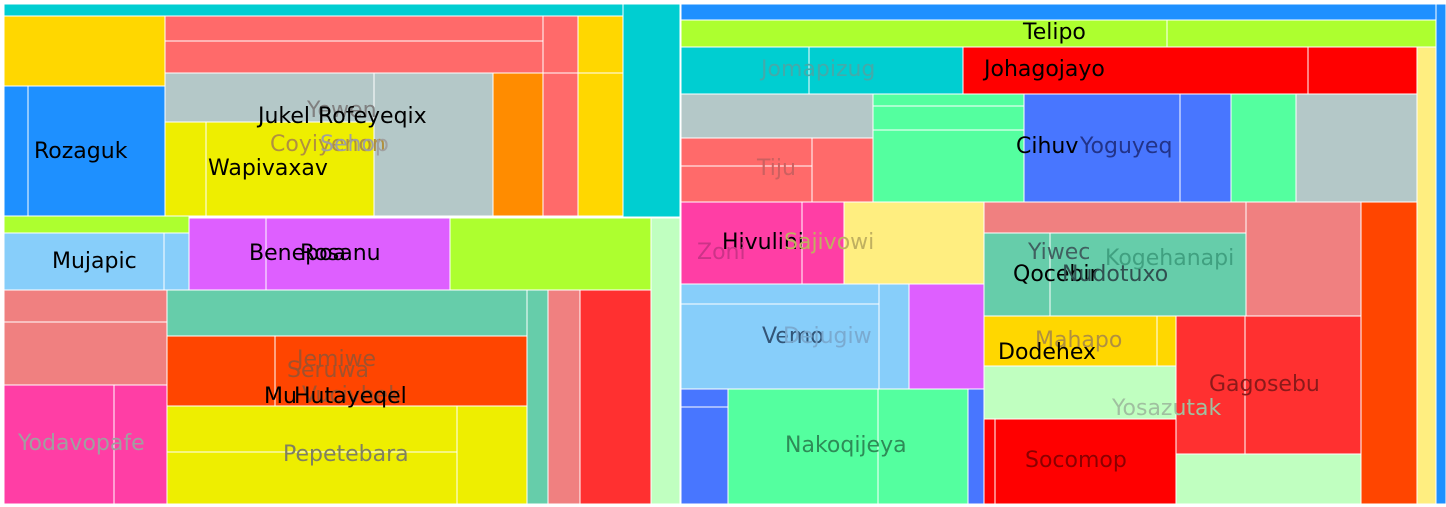 This screenshot has width=1446, height=507. What do you see at coordinates (280, 396) in the screenshot?
I see `treemap-cell-label: Mu` at bounding box center [280, 396].